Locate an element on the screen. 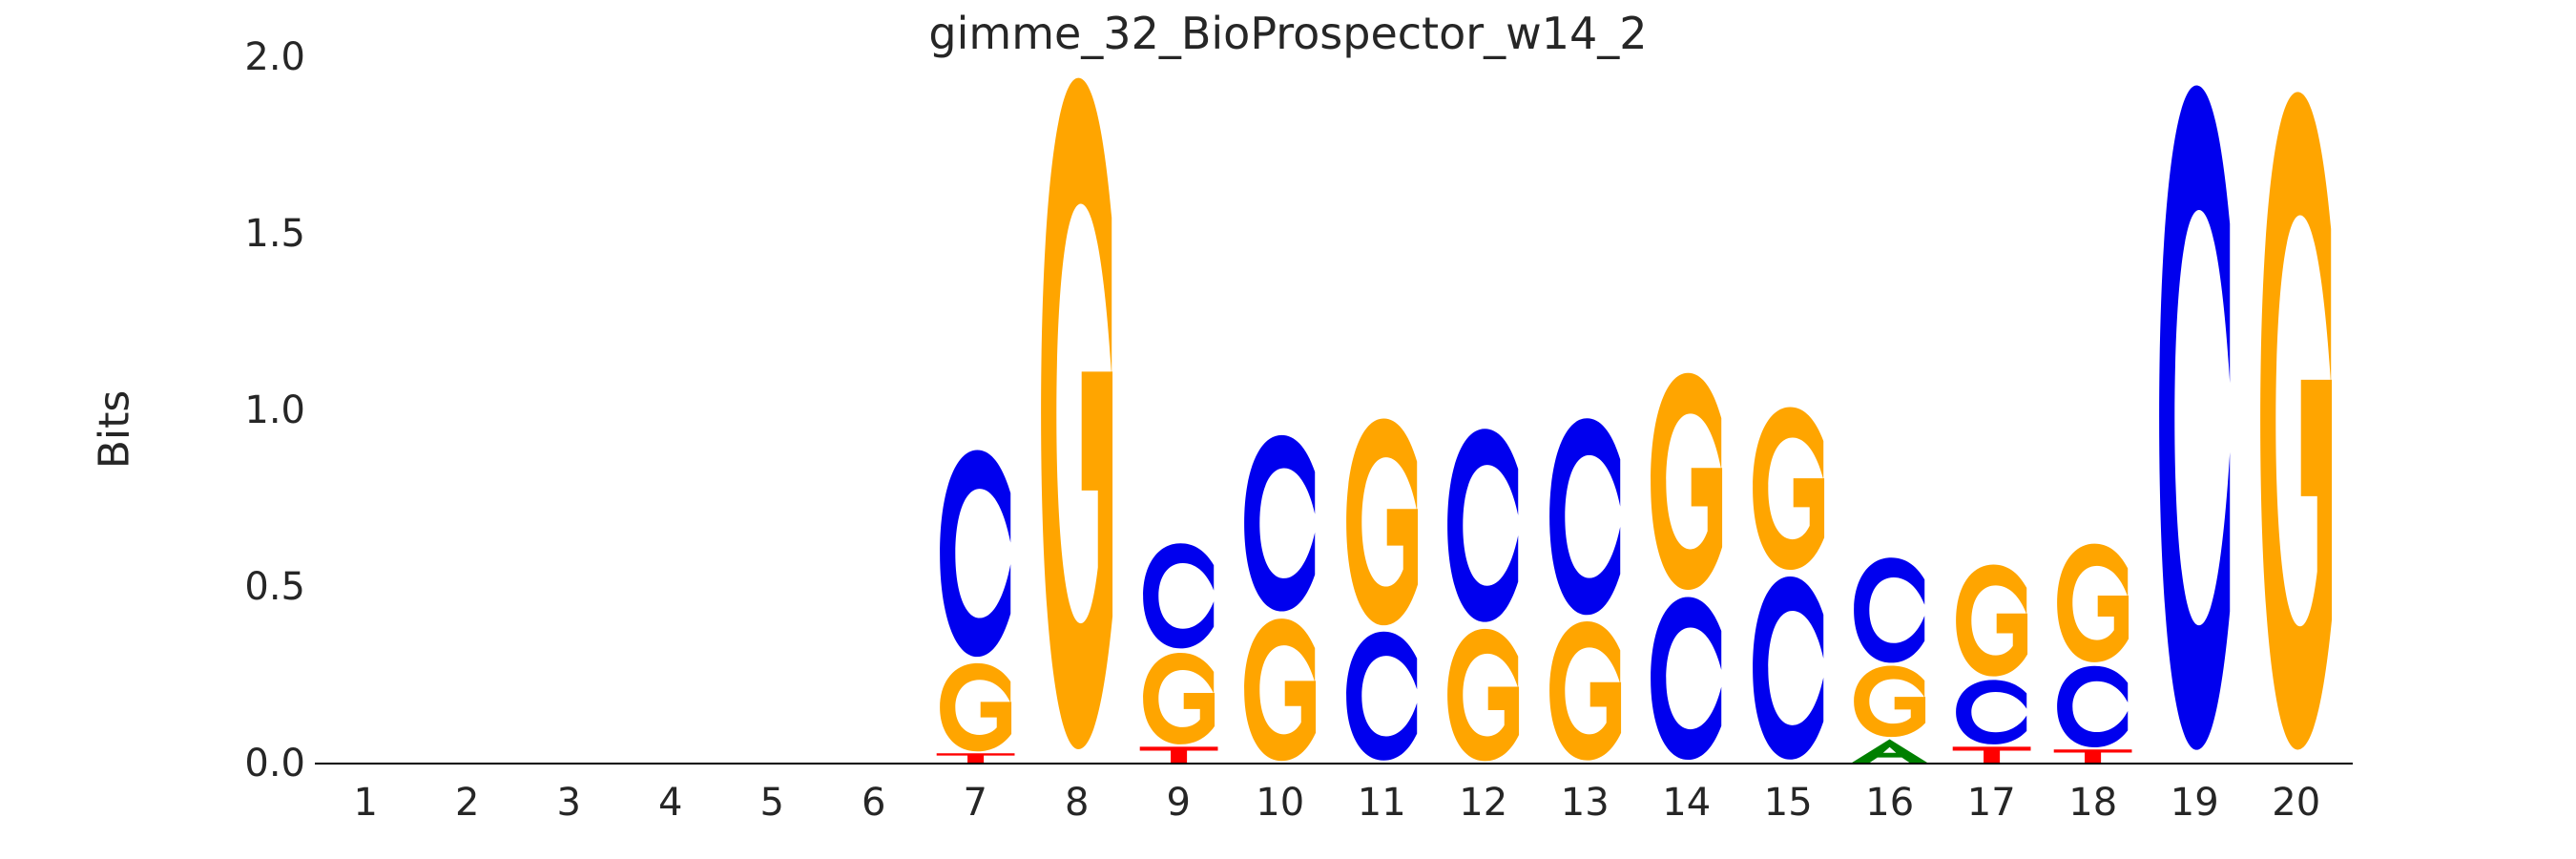 This screenshot has width=2576, height=859. y-tick-label: 1.5 is located at coordinates (274, 234).